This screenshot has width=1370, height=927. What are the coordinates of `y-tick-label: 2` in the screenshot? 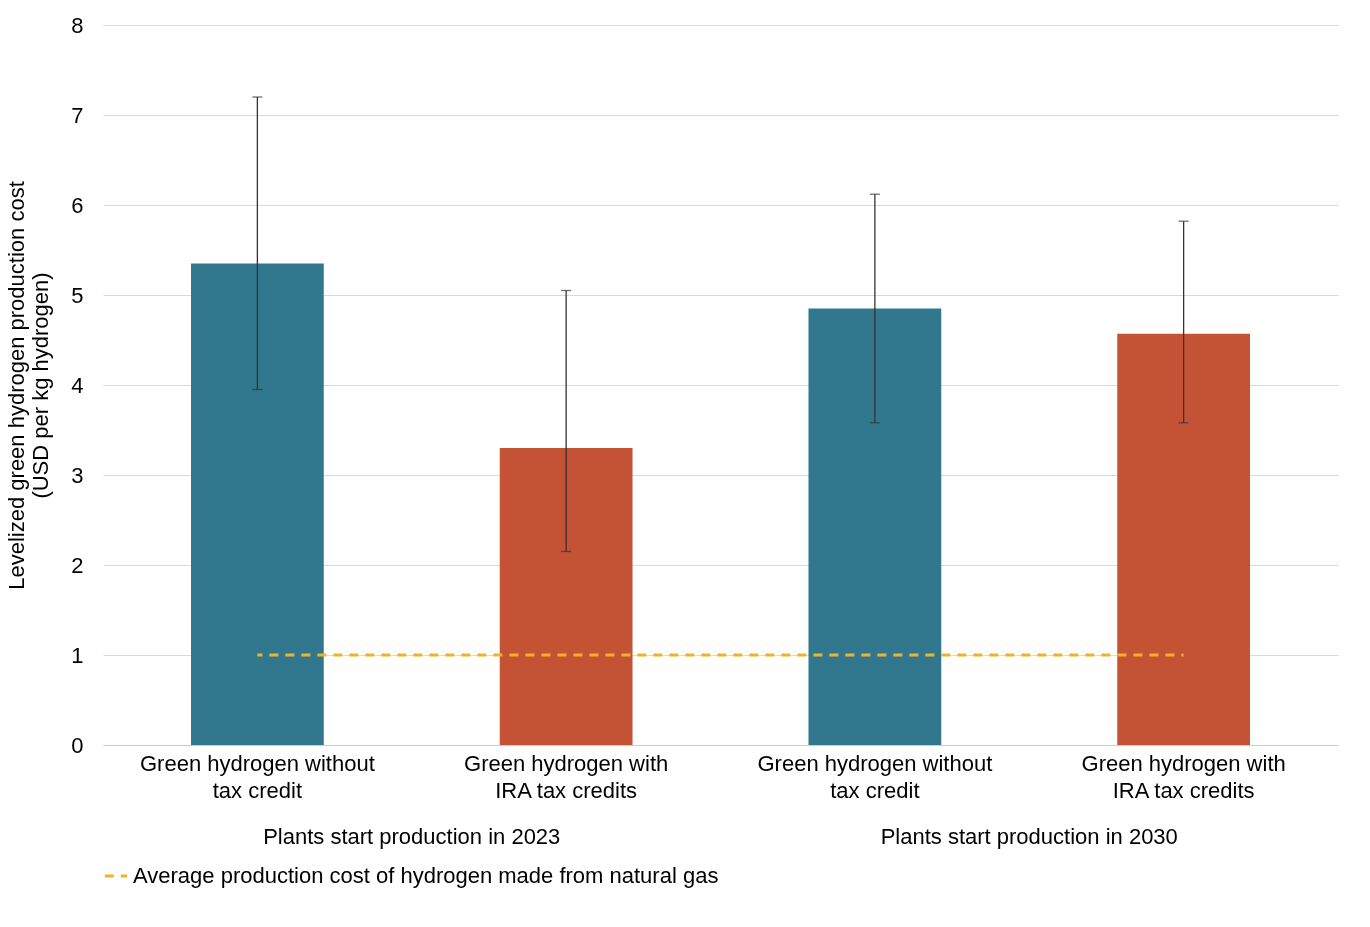 It's located at (77, 565).